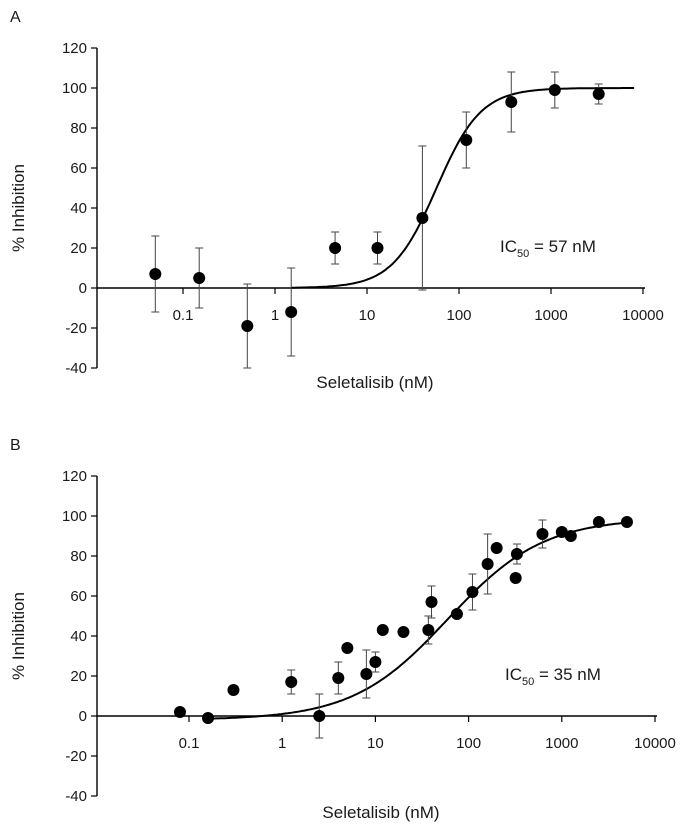  I want to click on panel-letter: A, so click(15, 17).